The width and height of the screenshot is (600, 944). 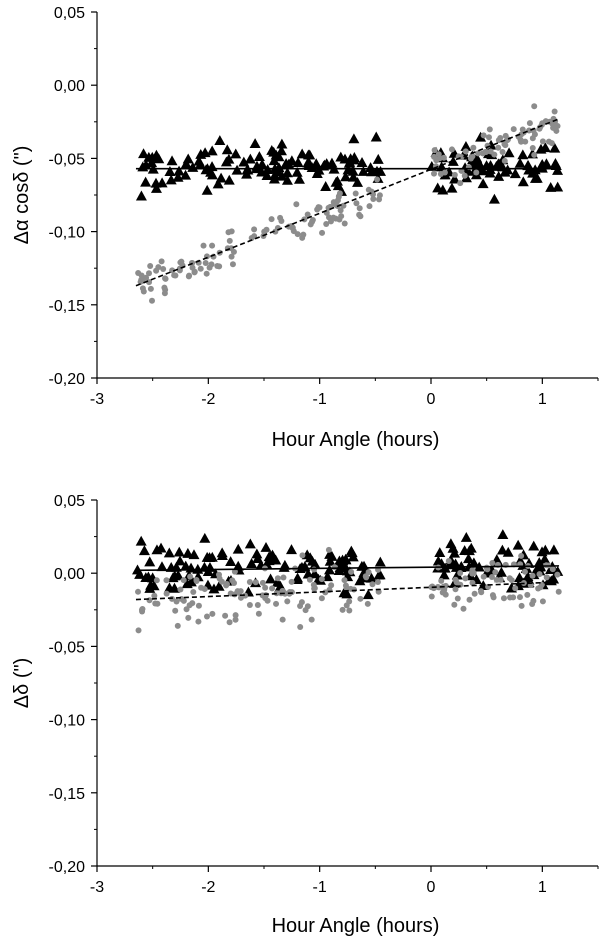 I want to click on x-tick-label: -1, so click(x=320, y=399).